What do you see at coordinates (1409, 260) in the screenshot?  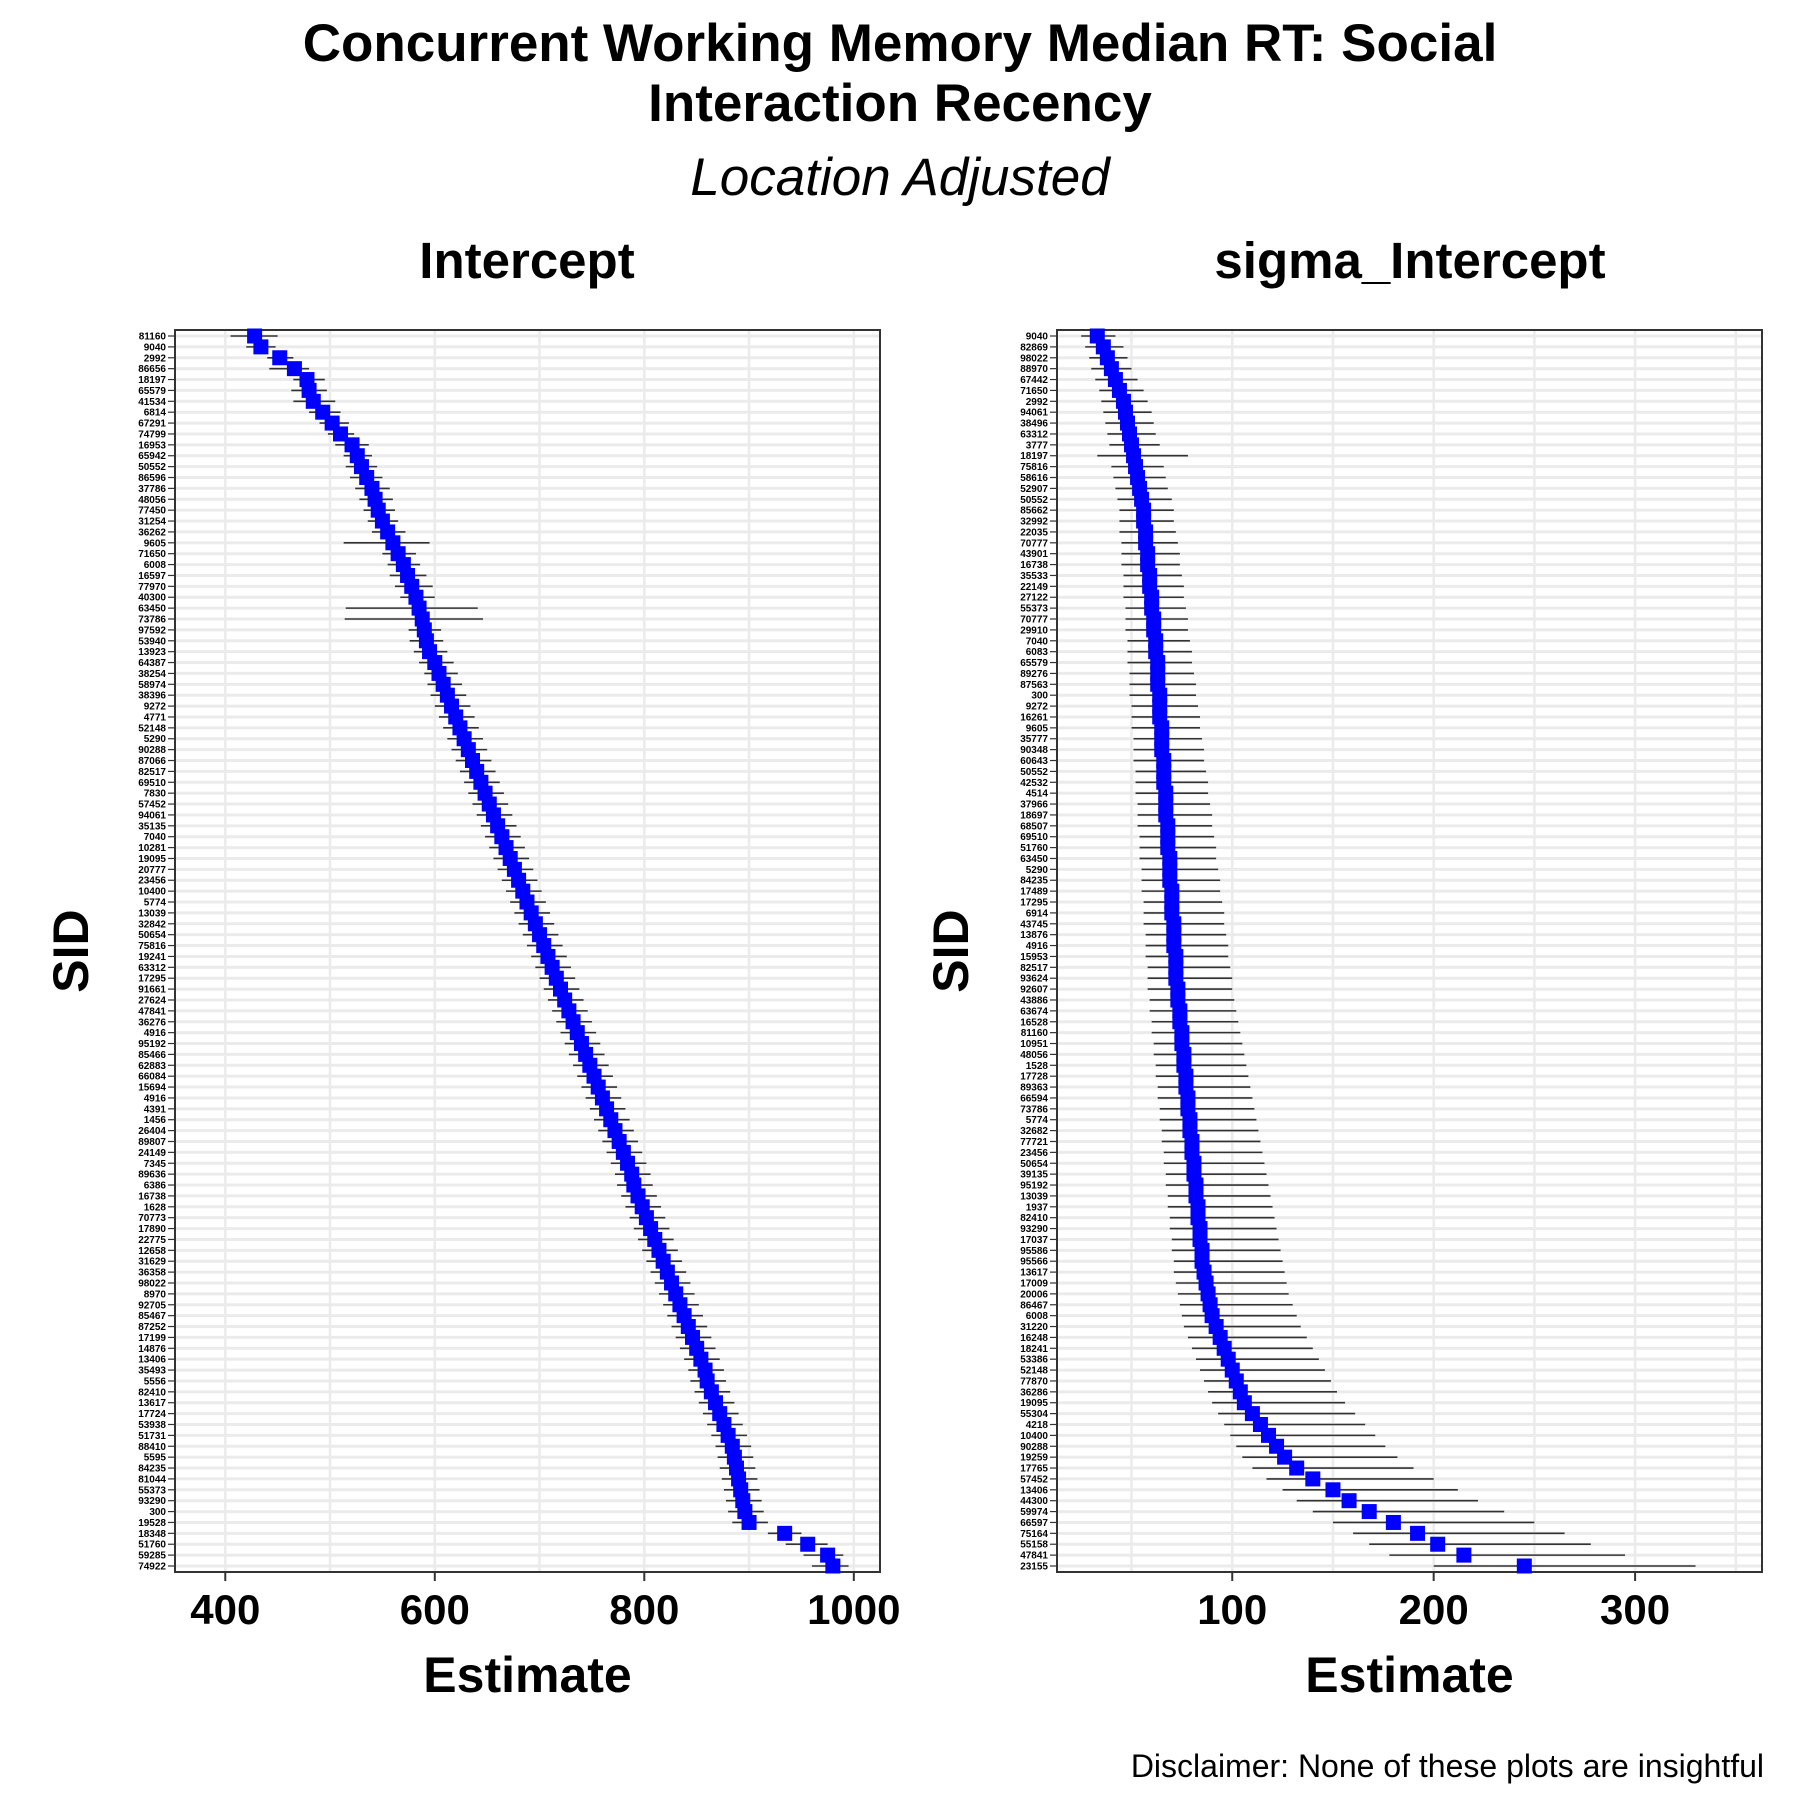 I see `panel-title: sigma_Intercept` at bounding box center [1409, 260].